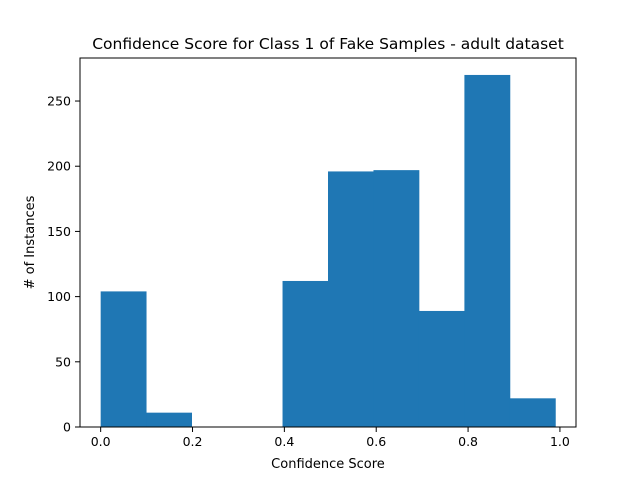 This screenshot has width=640, height=480. What do you see at coordinates (59, 166) in the screenshot?
I see `y-tick-label: 200` at bounding box center [59, 166].